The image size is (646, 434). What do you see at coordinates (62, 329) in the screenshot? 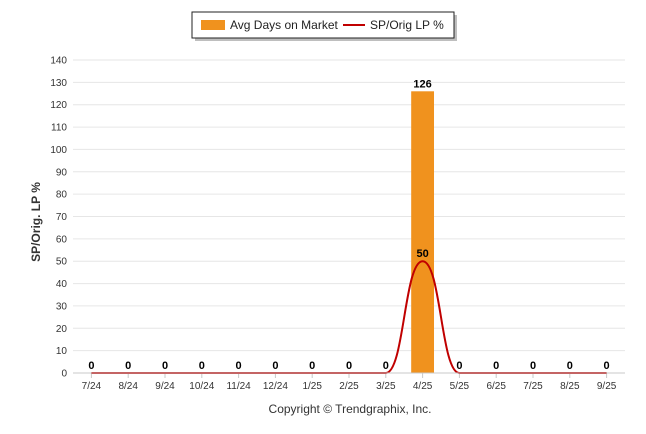
I see `y-tick-label: 20` at bounding box center [62, 329].